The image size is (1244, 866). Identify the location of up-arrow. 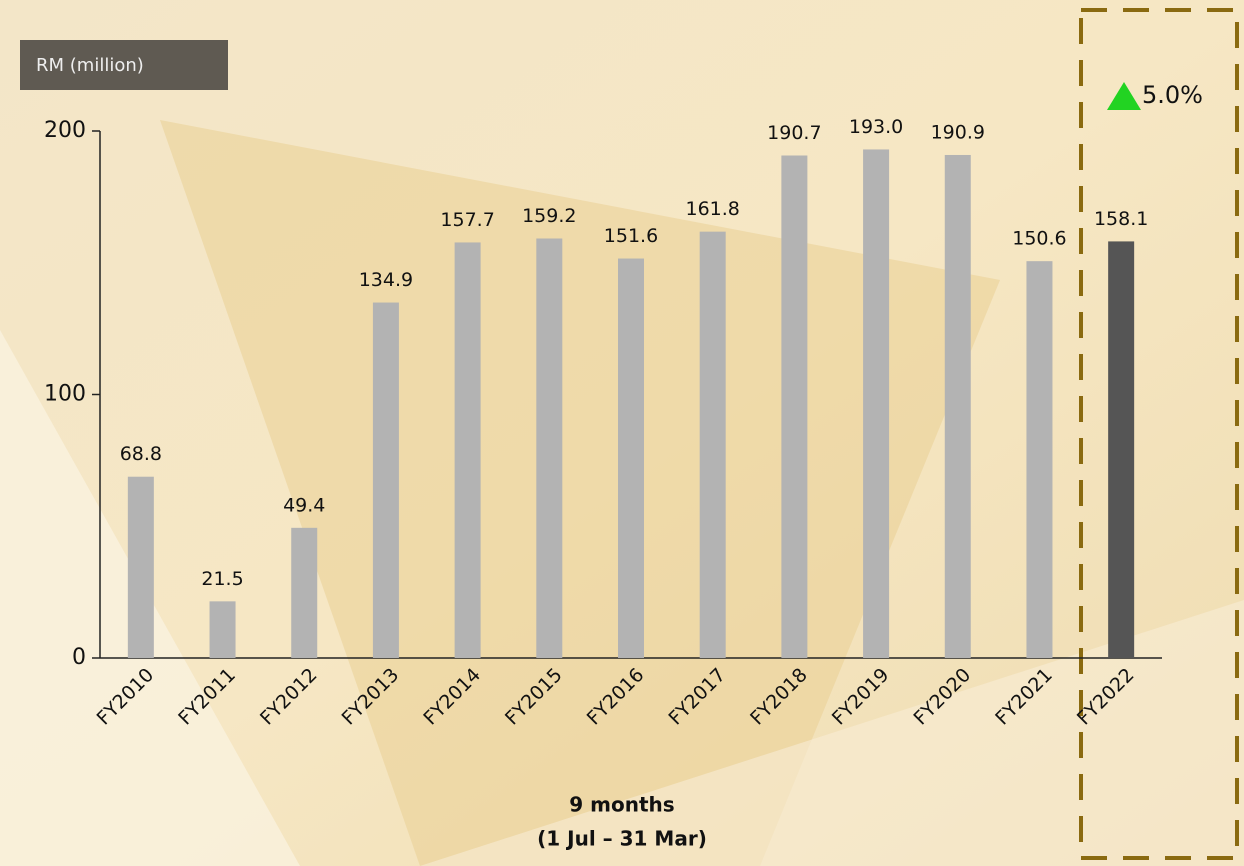
(1124, 96).